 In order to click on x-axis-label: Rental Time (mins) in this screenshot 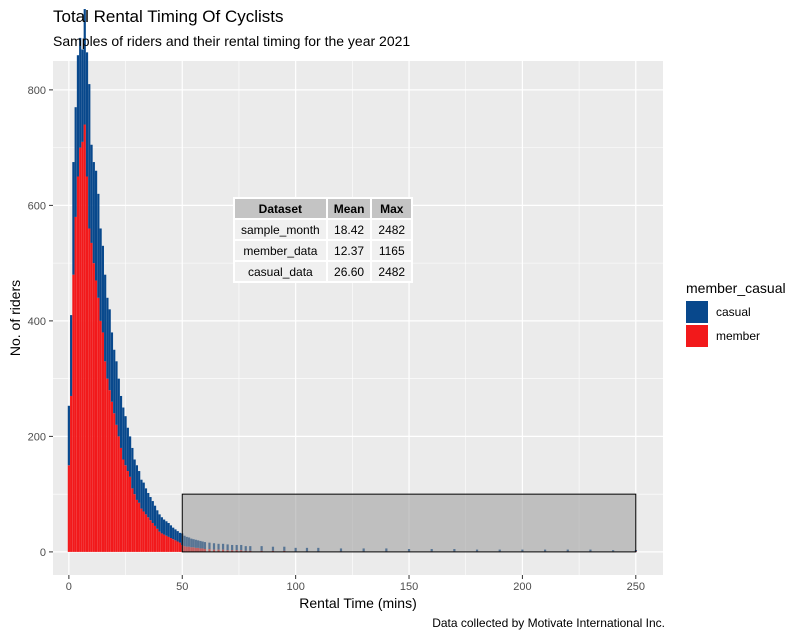, I will do `click(357, 603)`.